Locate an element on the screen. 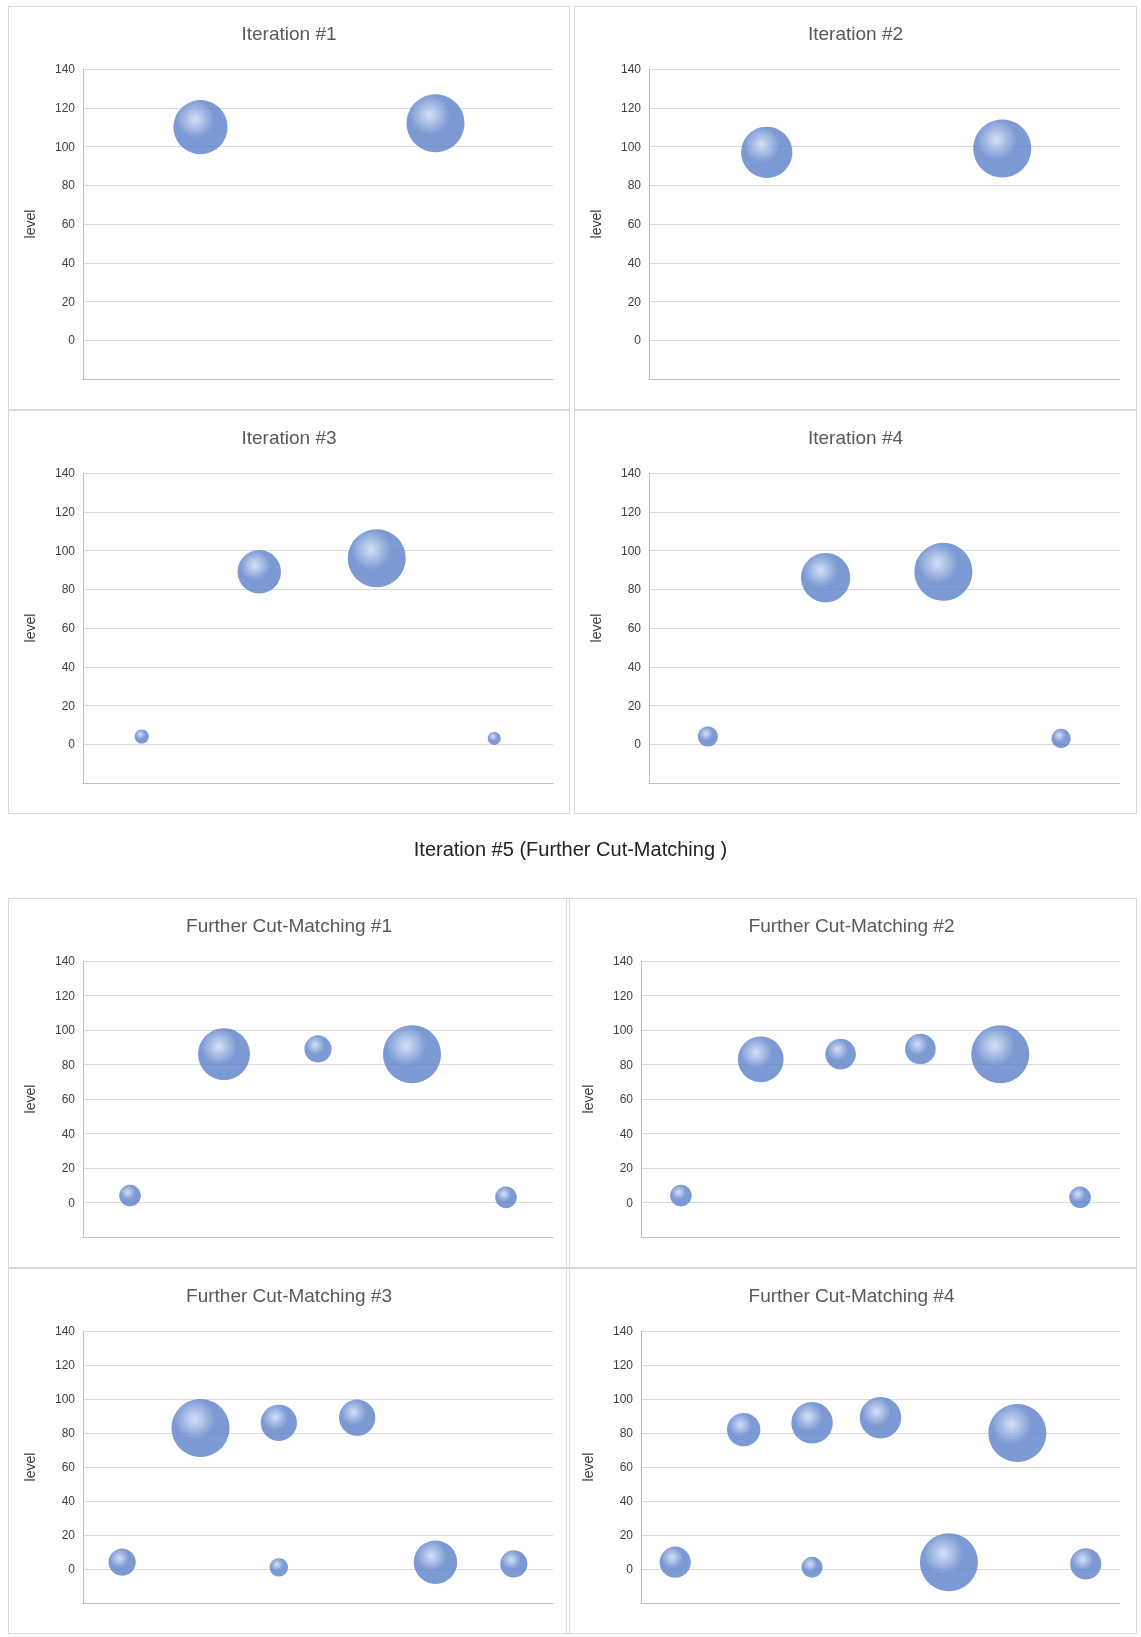 The width and height of the screenshot is (1141, 1637). chart-title: Iteration #4 is located at coordinates (855, 437).